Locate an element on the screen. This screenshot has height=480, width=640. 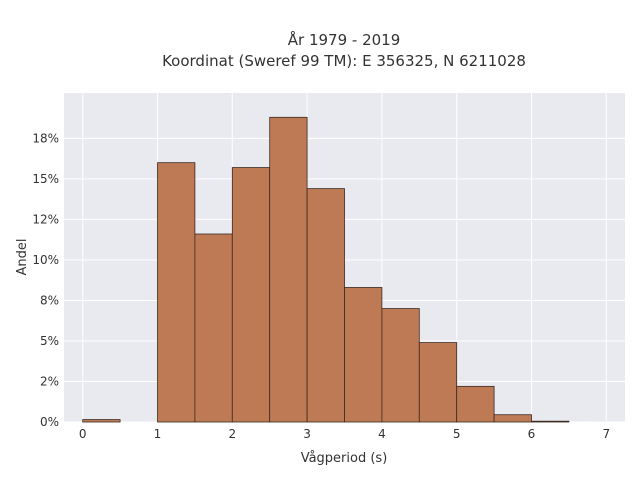
x-tick-label-5: 5 is located at coordinates (457, 434).